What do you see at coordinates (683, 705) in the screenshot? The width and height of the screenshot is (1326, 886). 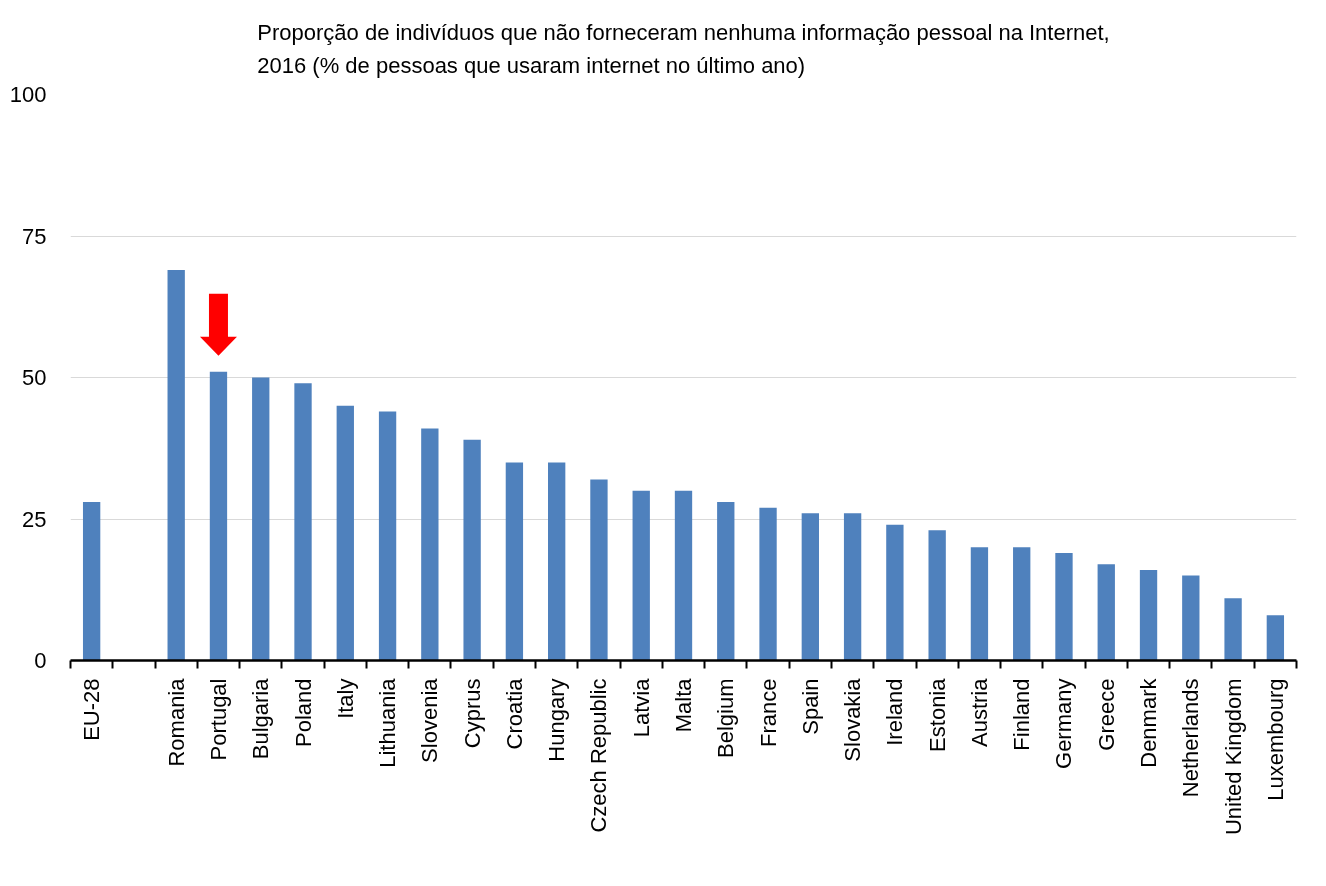 I see `x-tick-label: Malta` at bounding box center [683, 705].